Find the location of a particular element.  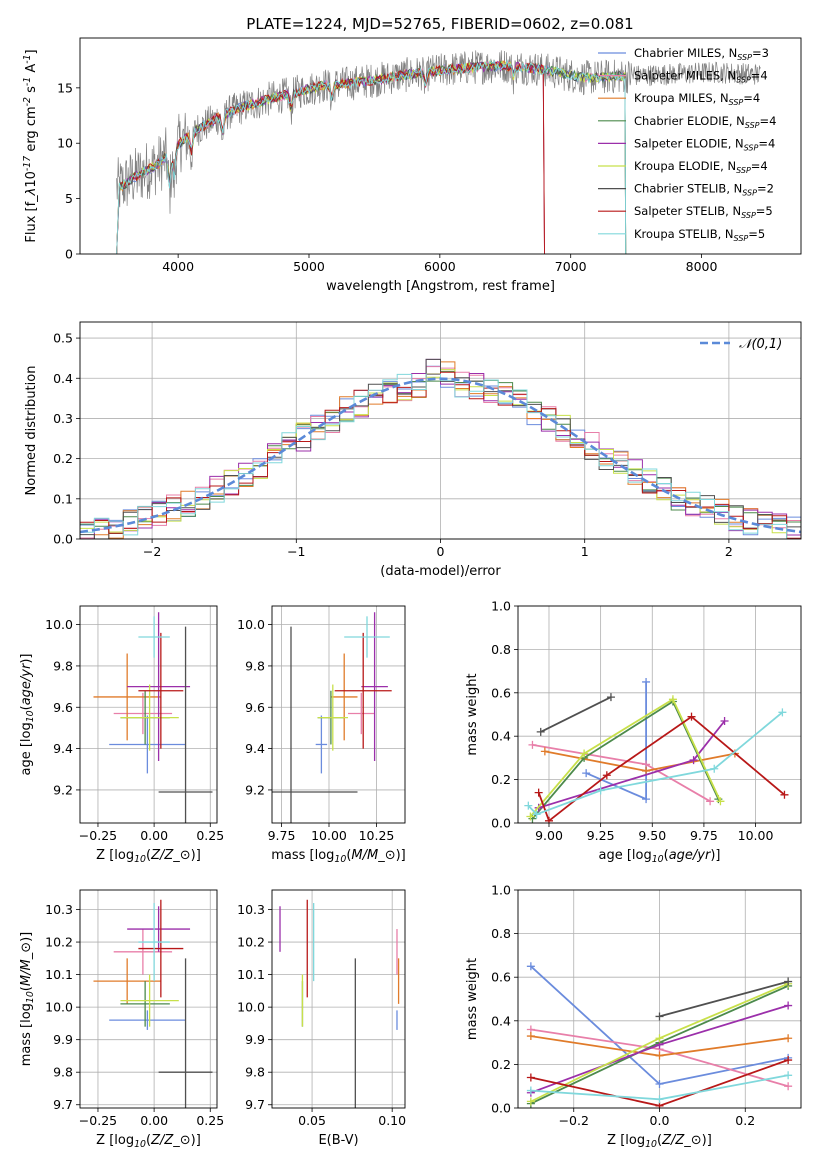

y-tick-label: 0.6 is located at coordinates (501, 977).